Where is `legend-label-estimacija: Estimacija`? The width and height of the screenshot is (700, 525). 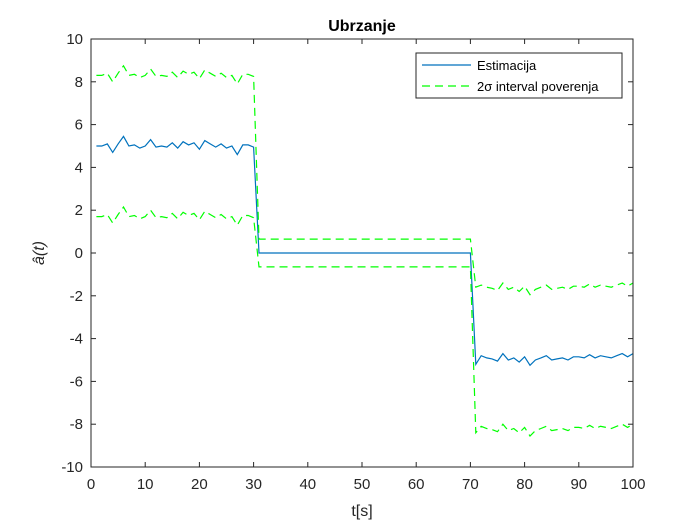 legend-label-estimacija: Estimacija is located at coordinates (507, 65).